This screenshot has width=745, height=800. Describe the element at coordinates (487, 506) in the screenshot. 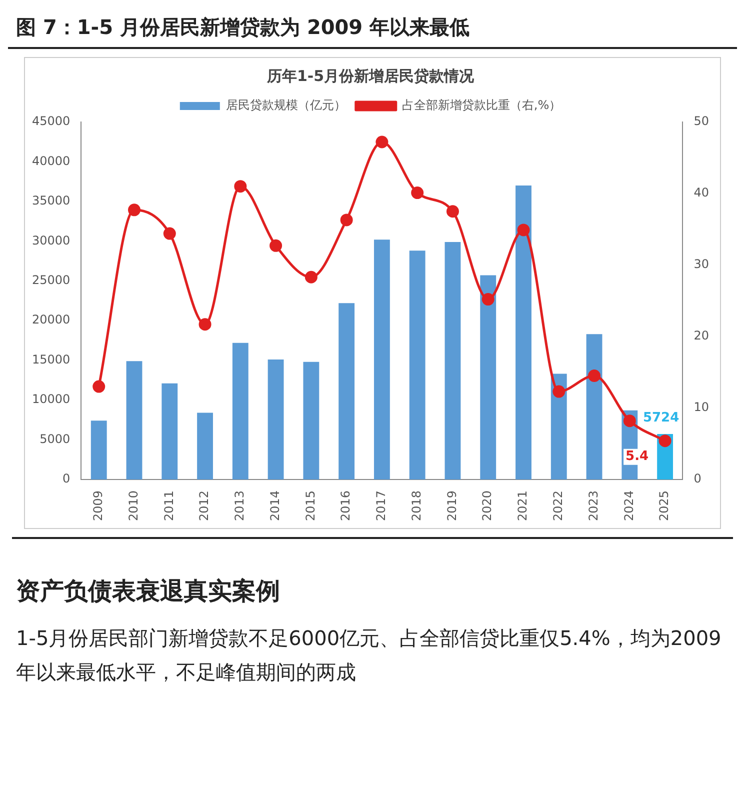

I see `x-tick-label: 2020` at that location.